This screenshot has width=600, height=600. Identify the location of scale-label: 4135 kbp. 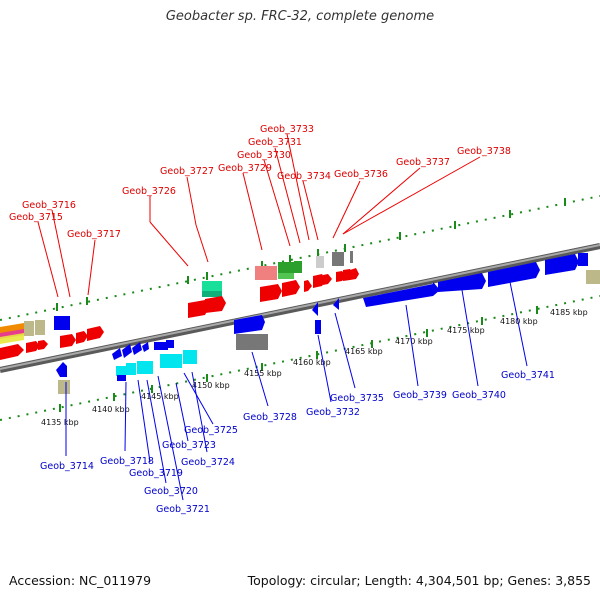
(60, 422).